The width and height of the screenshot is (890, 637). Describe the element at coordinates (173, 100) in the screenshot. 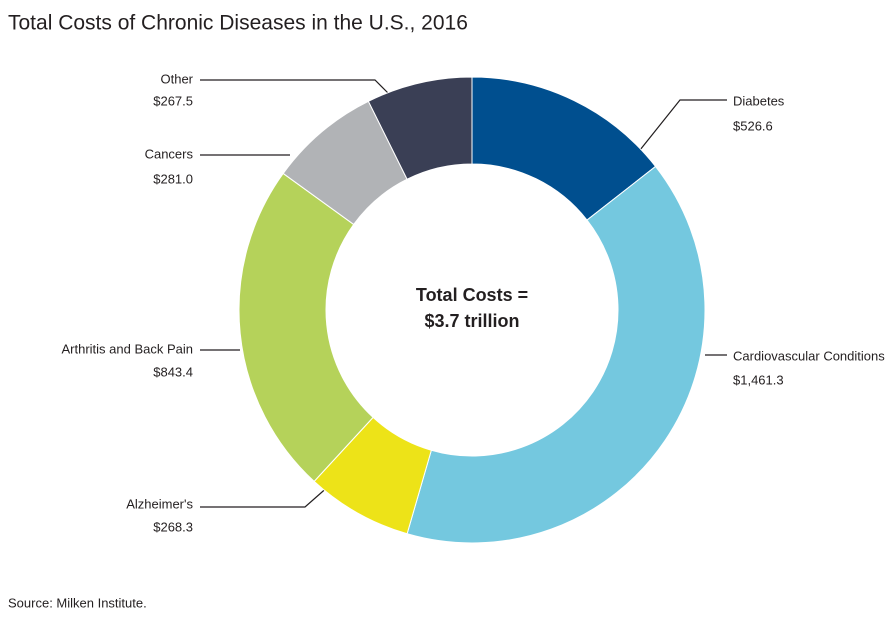

I see `slice-value-label: $267.5` at that location.